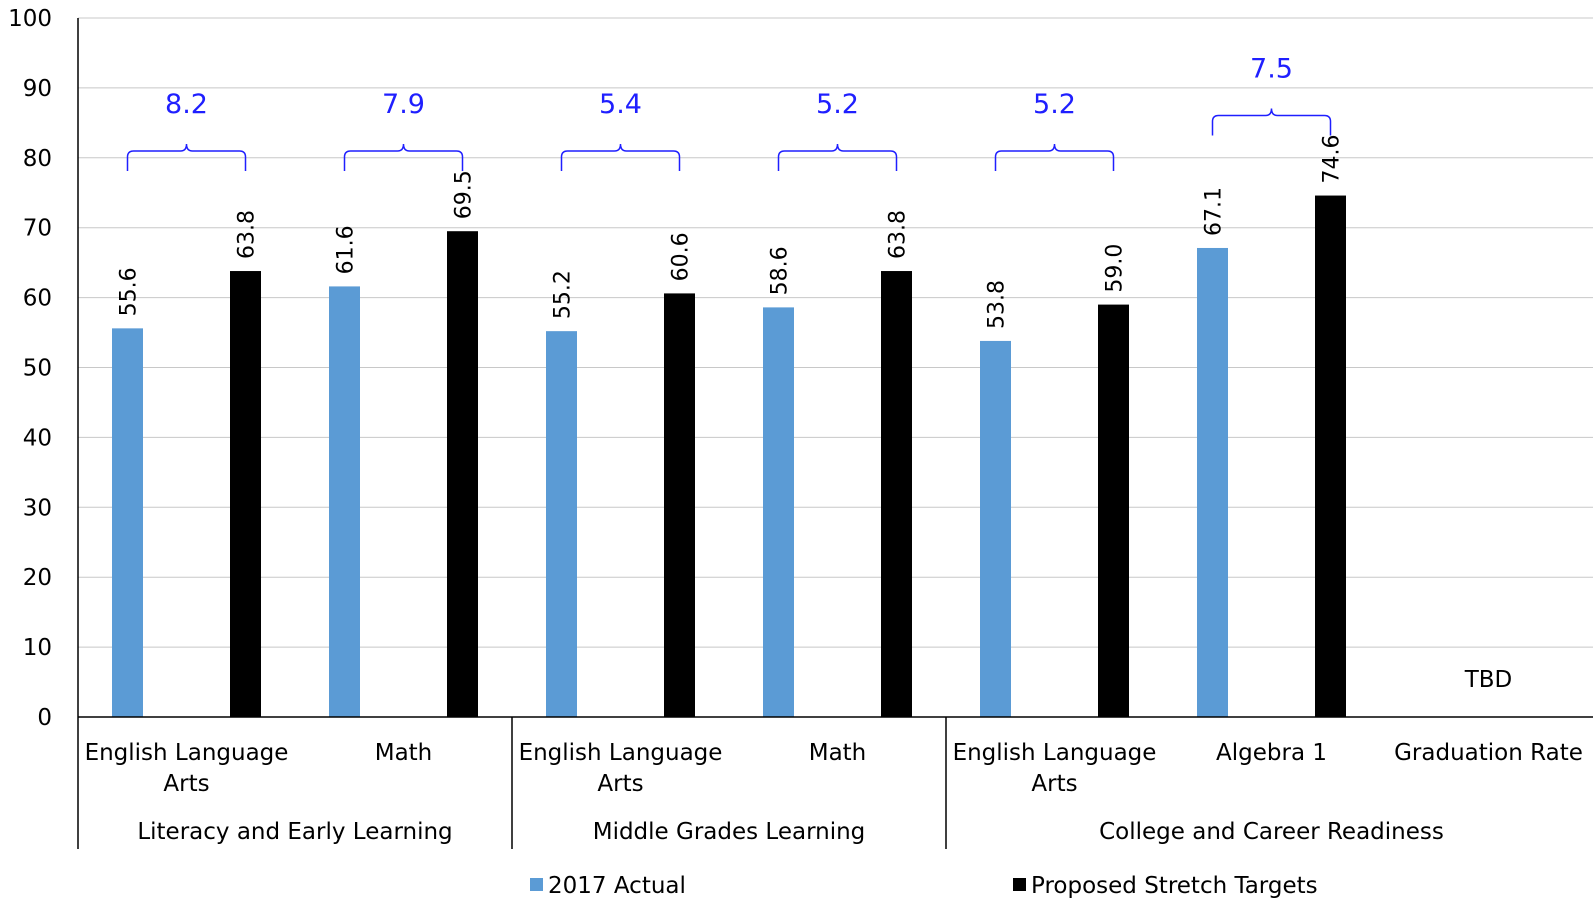 The width and height of the screenshot is (1593, 899). What do you see at coordinates (37, 299) in the screenshot?
I see `y-tick-label: 60` at bounding box center [37, 299].